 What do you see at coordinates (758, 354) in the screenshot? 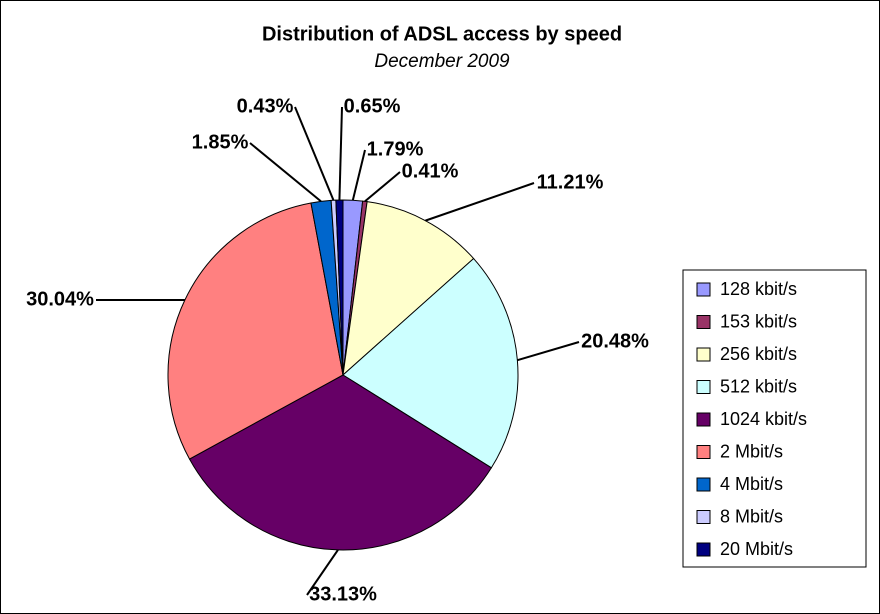
I see `legend-label: 256 kbit/s` at bounding box center [758, 354].